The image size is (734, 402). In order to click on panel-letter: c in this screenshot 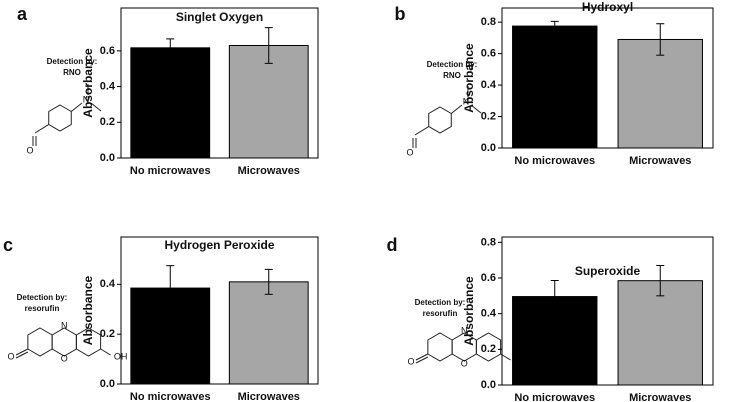, I will do `click(8, 245)`.